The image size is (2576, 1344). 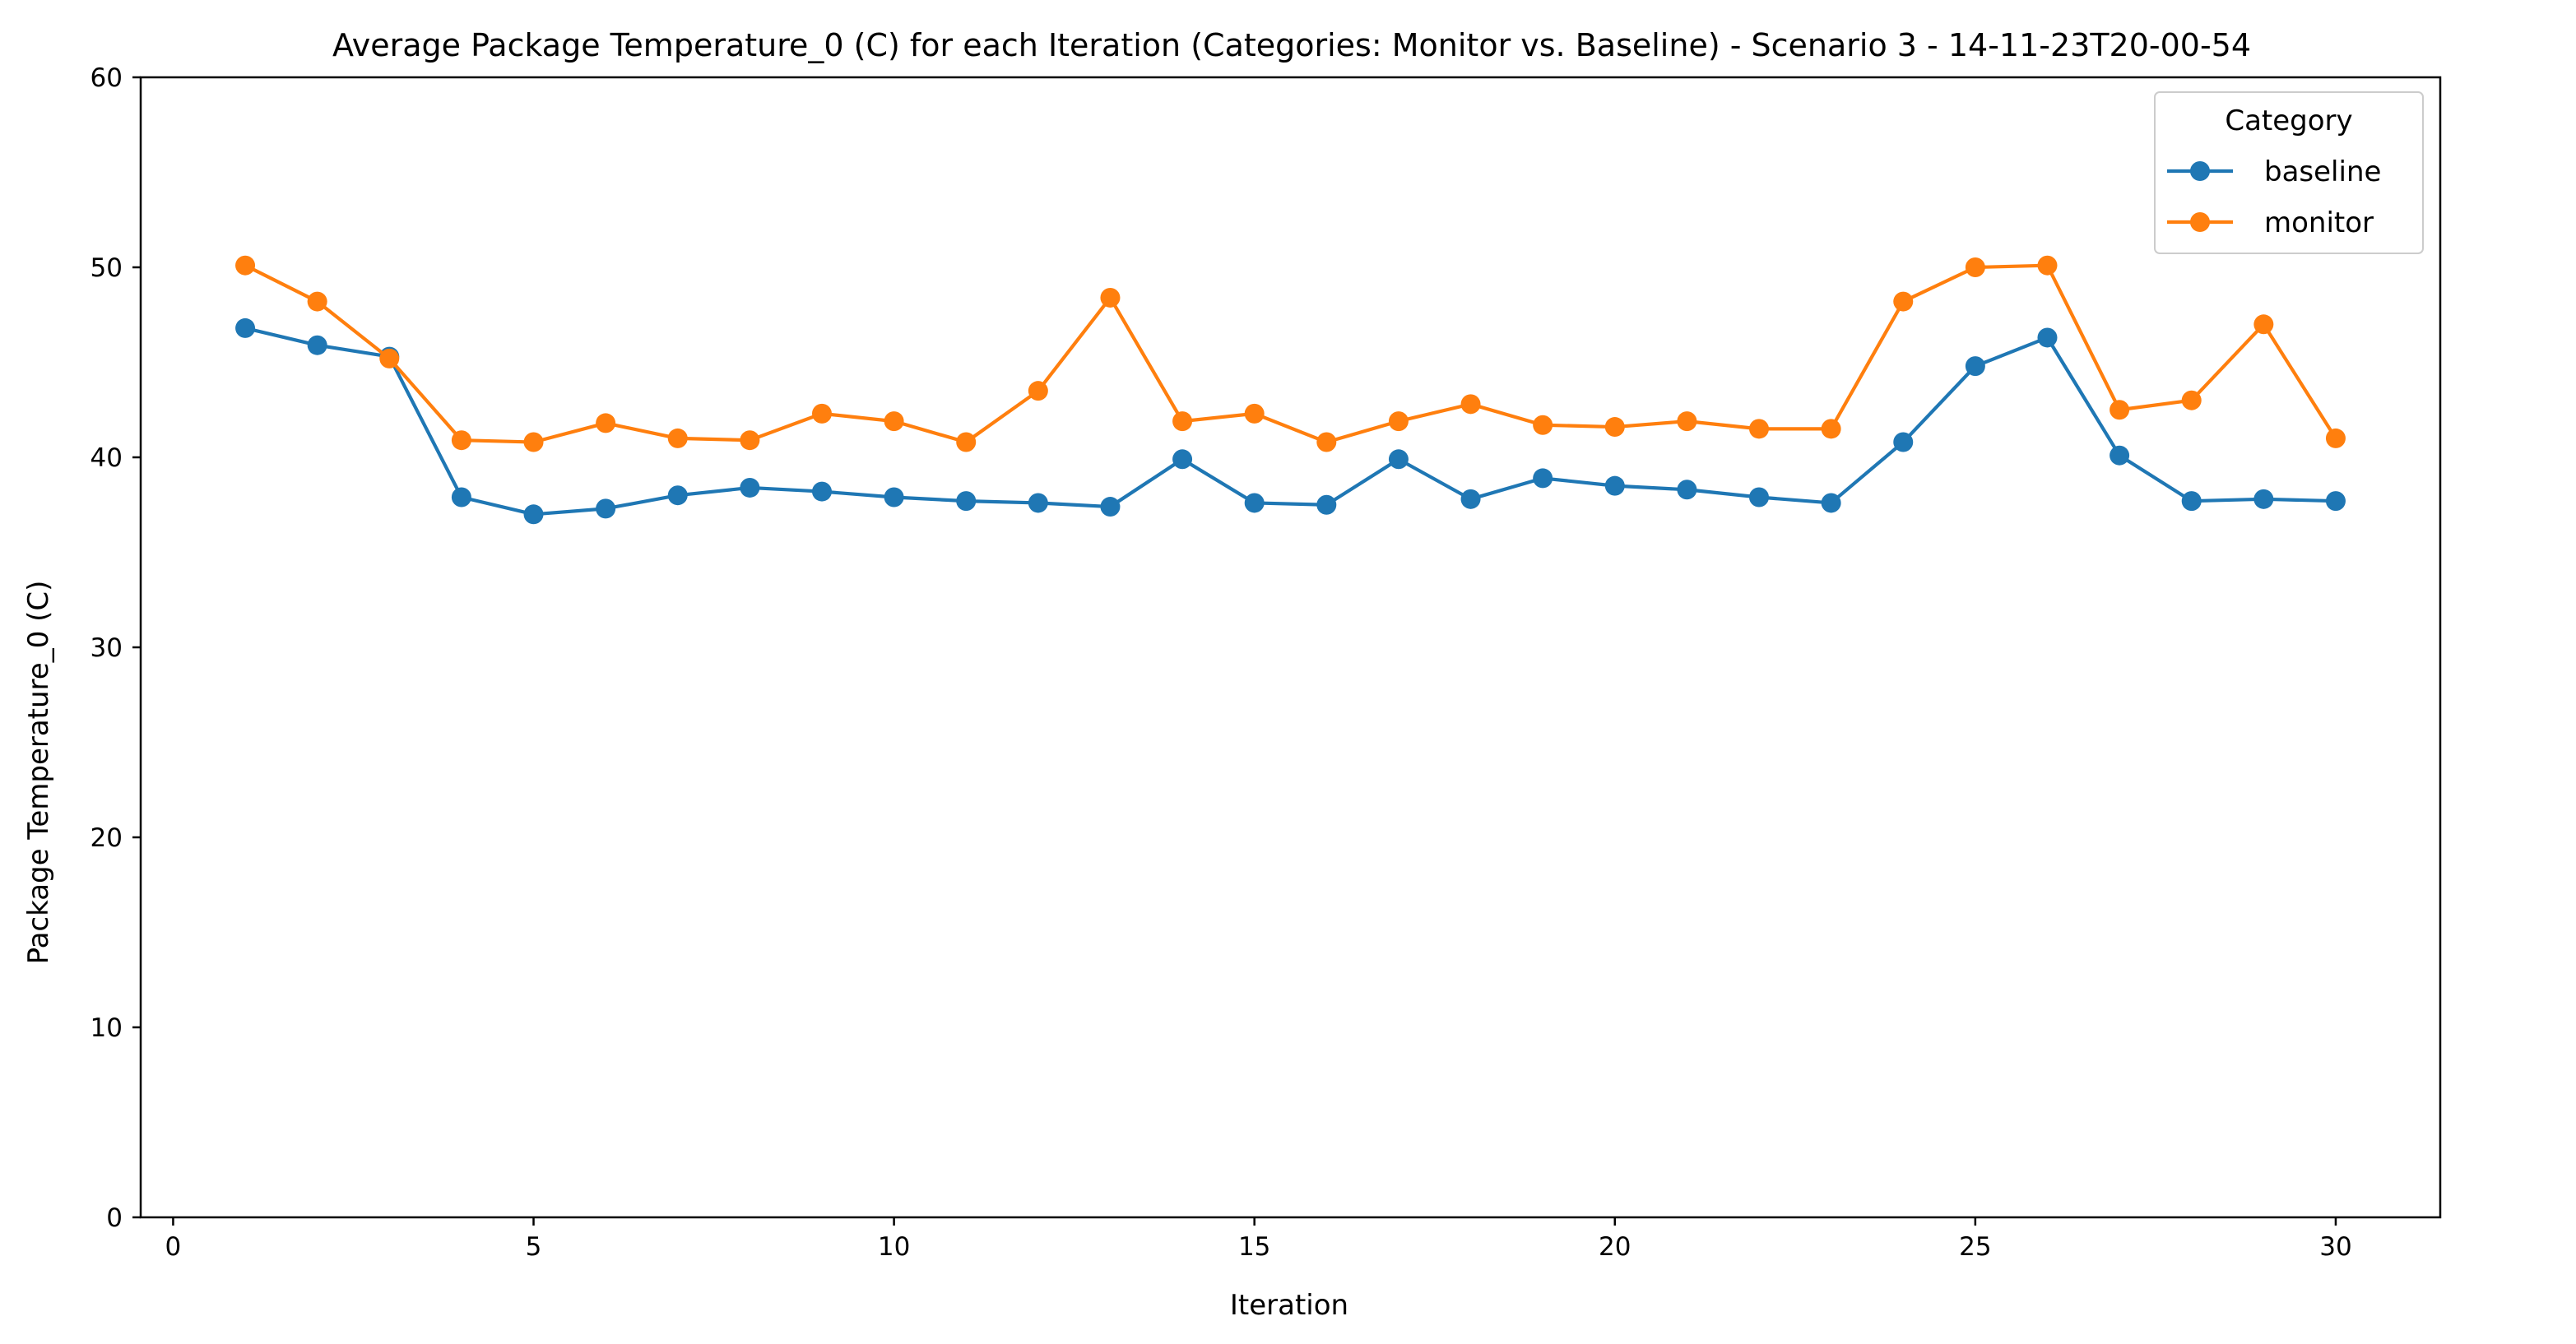 What do you see at coordinates (107, 268) in the screenshot?
I see `y-tick-label: 50` at bounding box center [107, 268].